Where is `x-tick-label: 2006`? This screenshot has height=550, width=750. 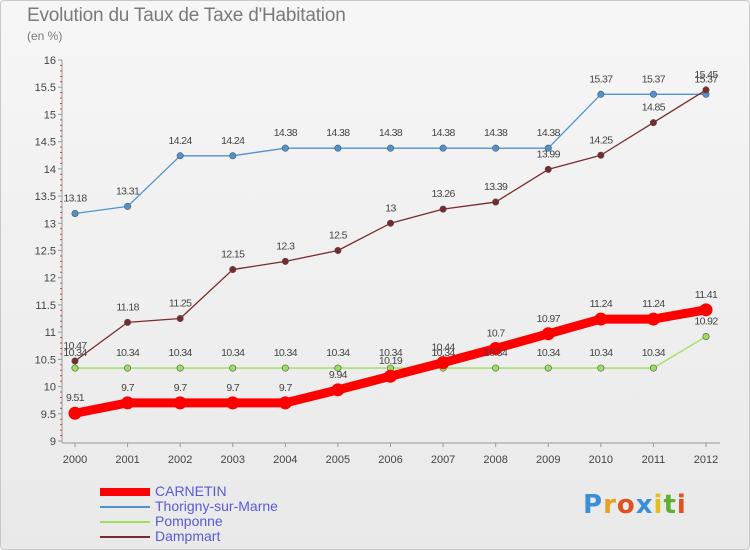 x-tick-label: 2006 is located at coordinates (390, 460).